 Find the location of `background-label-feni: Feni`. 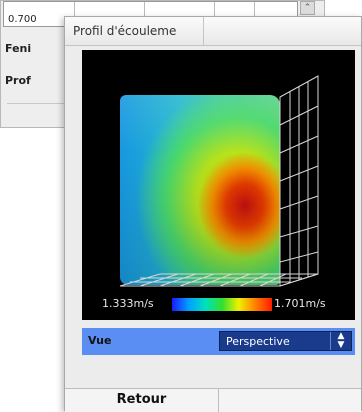

background-label-feni: Feni is located at coordinates (18, 48).